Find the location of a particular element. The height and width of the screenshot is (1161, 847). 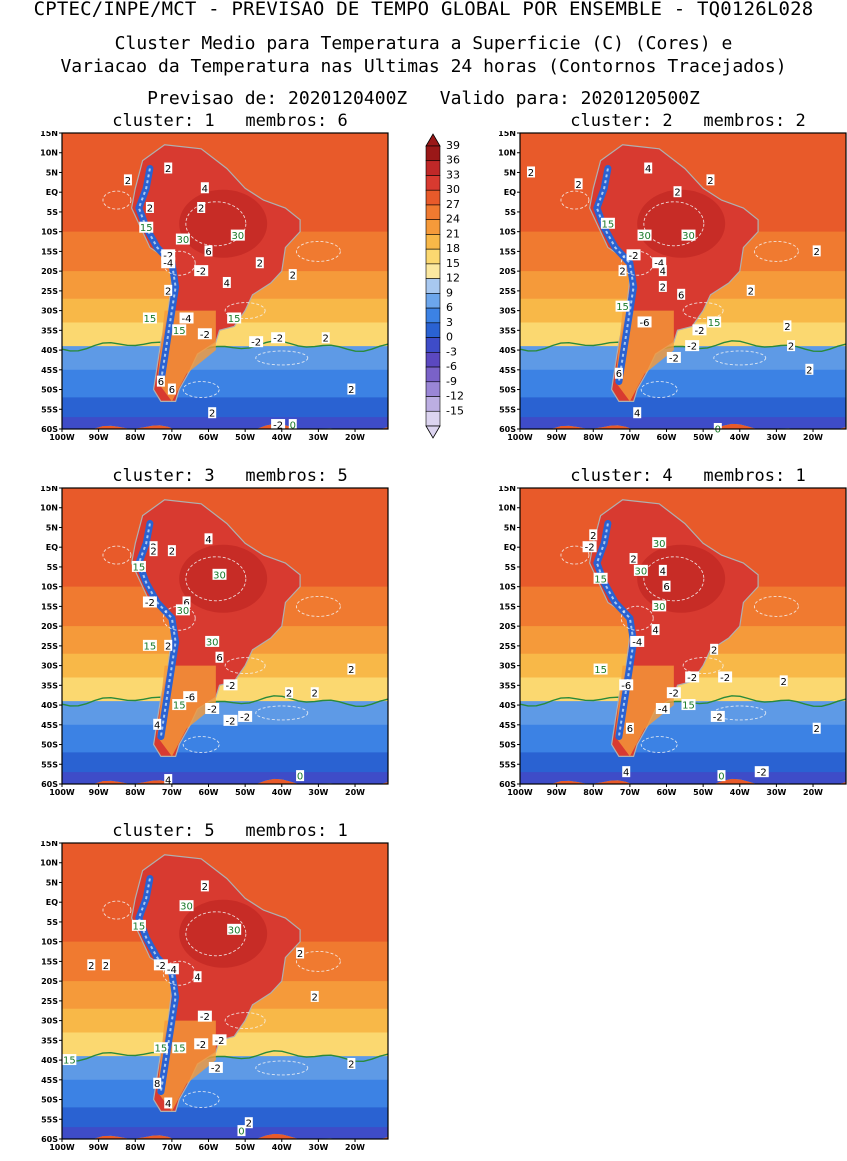

cluster-4-title: cluster: 4 membros: 1 is located at coordinates (688, 476).